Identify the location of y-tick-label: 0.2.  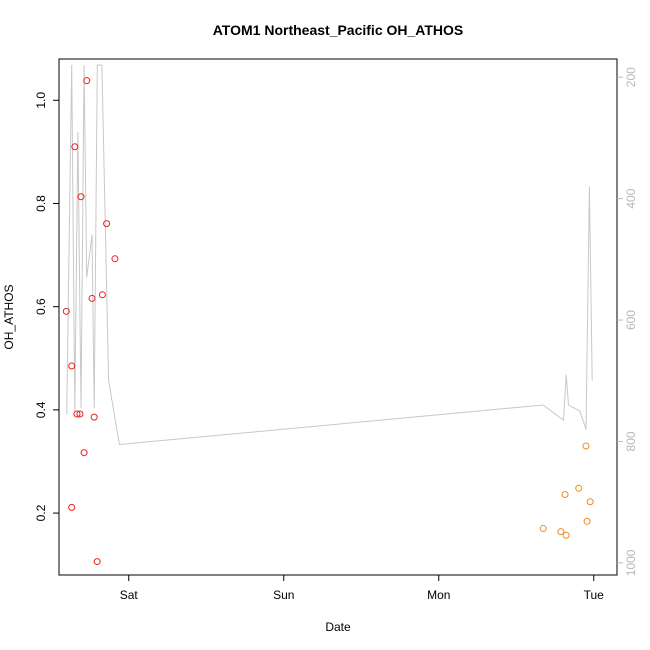
(41, 512).